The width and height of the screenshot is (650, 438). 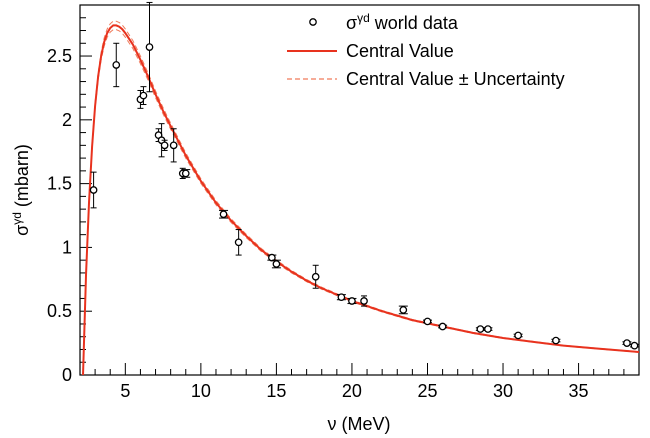 What do you see at coordinates (22, 178) in the screenshot?
I see `y-axis-label-rest: (mbarn)` at bounding box center [22, 178].